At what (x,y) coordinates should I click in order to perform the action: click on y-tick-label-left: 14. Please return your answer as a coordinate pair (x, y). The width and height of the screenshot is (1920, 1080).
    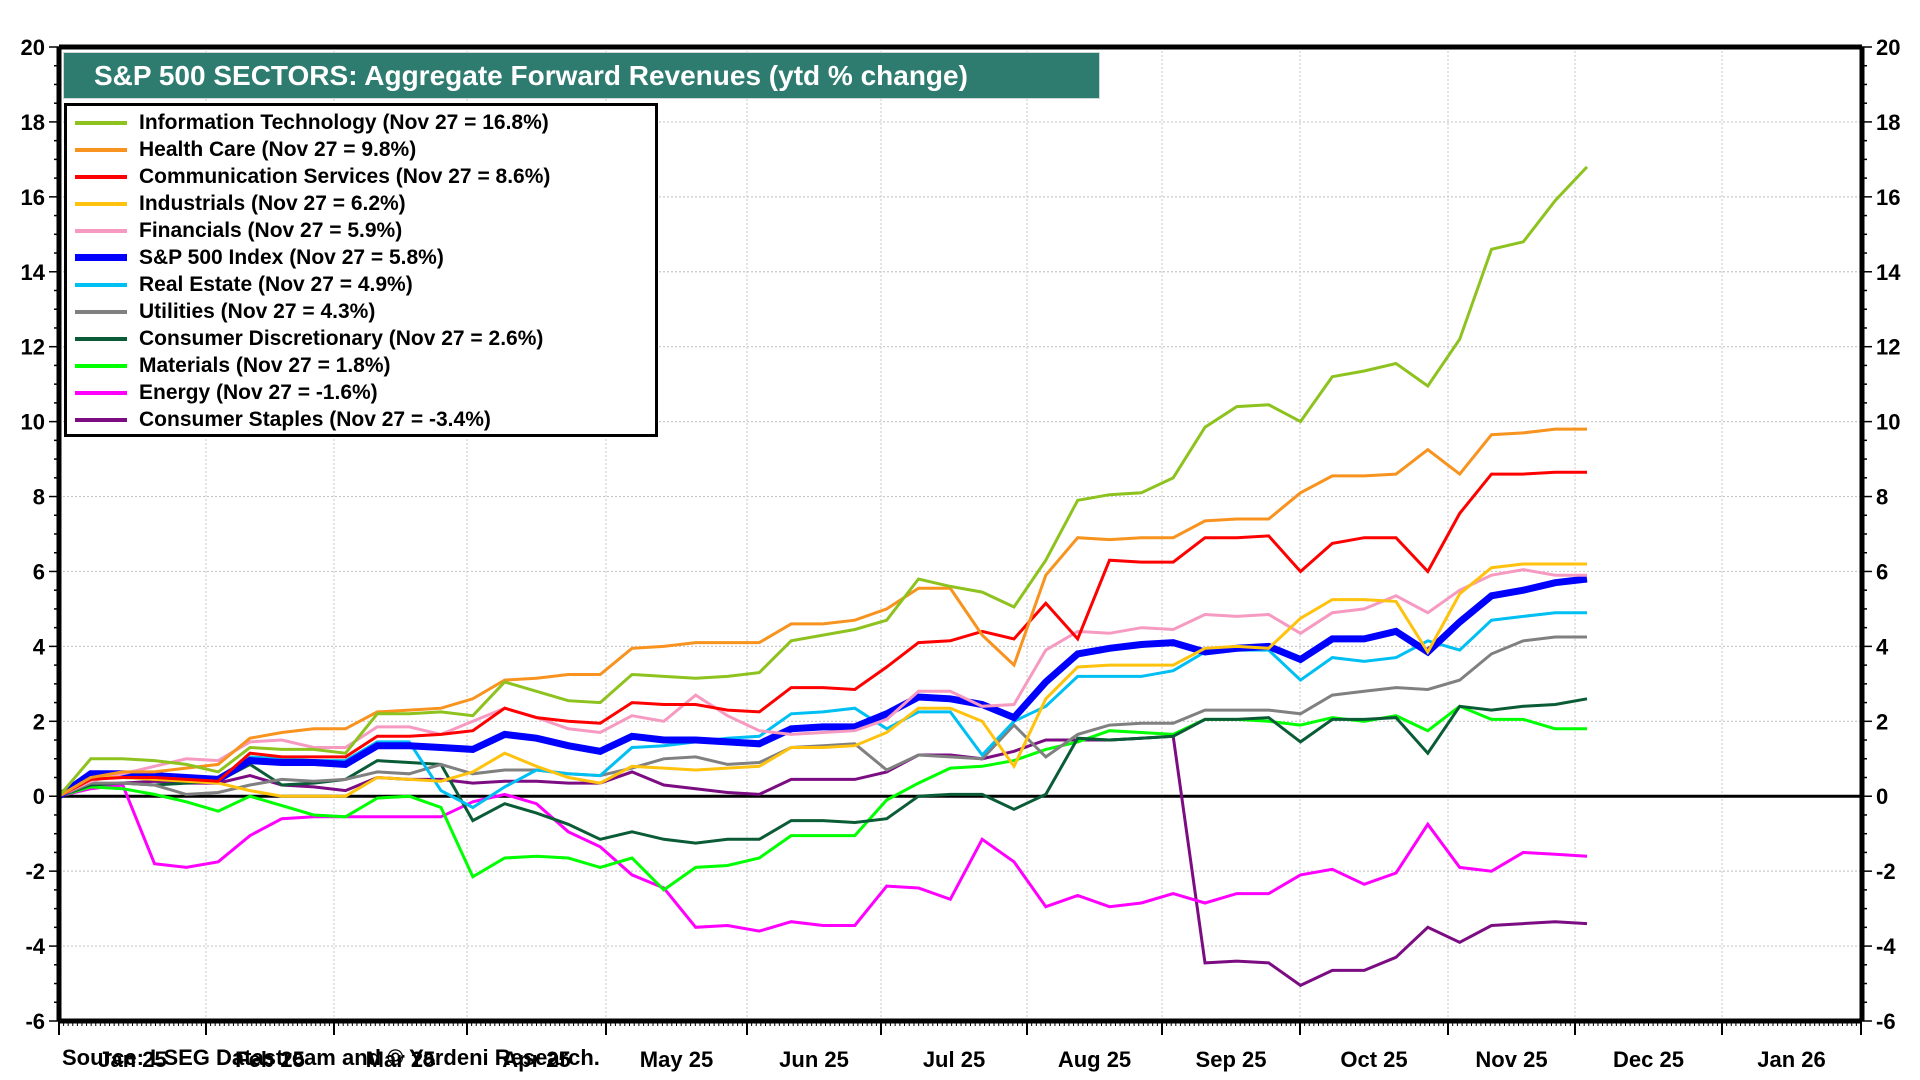
    Looking at the image, I should click on (33, 272).